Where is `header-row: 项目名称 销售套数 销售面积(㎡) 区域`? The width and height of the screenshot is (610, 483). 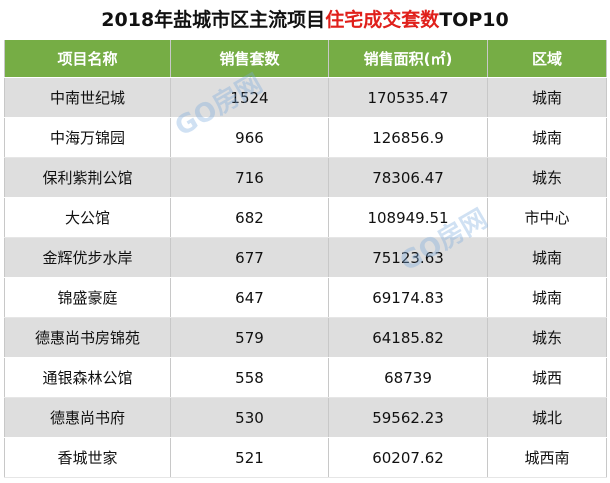 header-row: 项目名称 销售套数 销售面积(㎡) 区域 is located at coordinates (305, 59).